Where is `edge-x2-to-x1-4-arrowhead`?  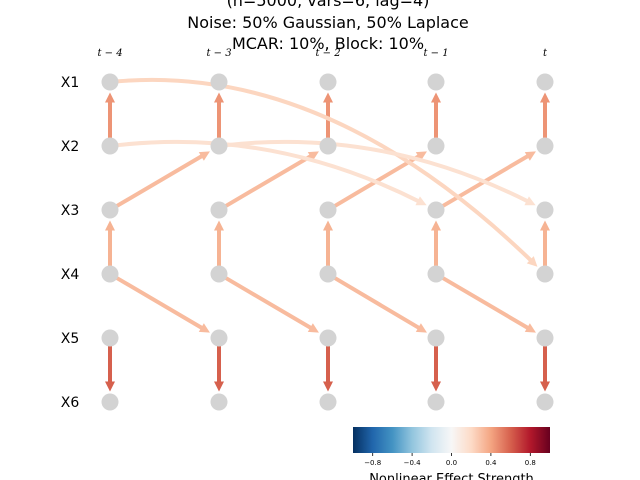 edge-x2-to-x1-4-arrowhead is located at coordinates (545, 97).